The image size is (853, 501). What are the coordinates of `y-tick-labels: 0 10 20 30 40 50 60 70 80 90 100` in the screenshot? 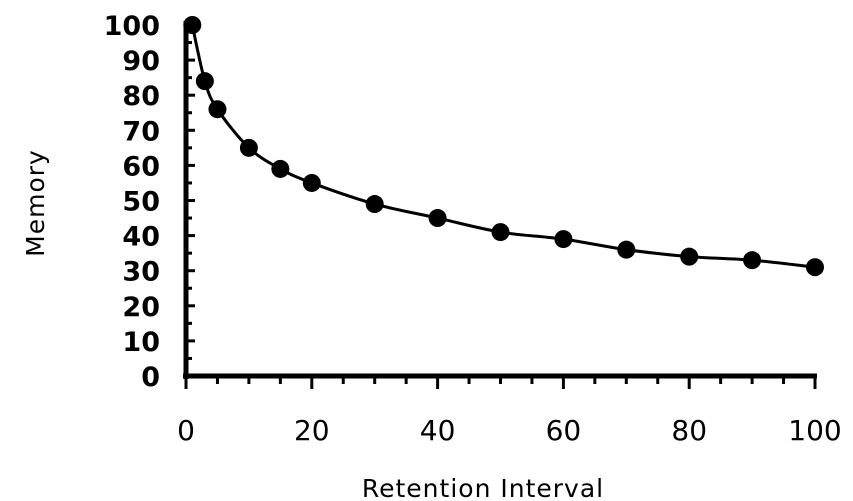 It's located at (132, 202).